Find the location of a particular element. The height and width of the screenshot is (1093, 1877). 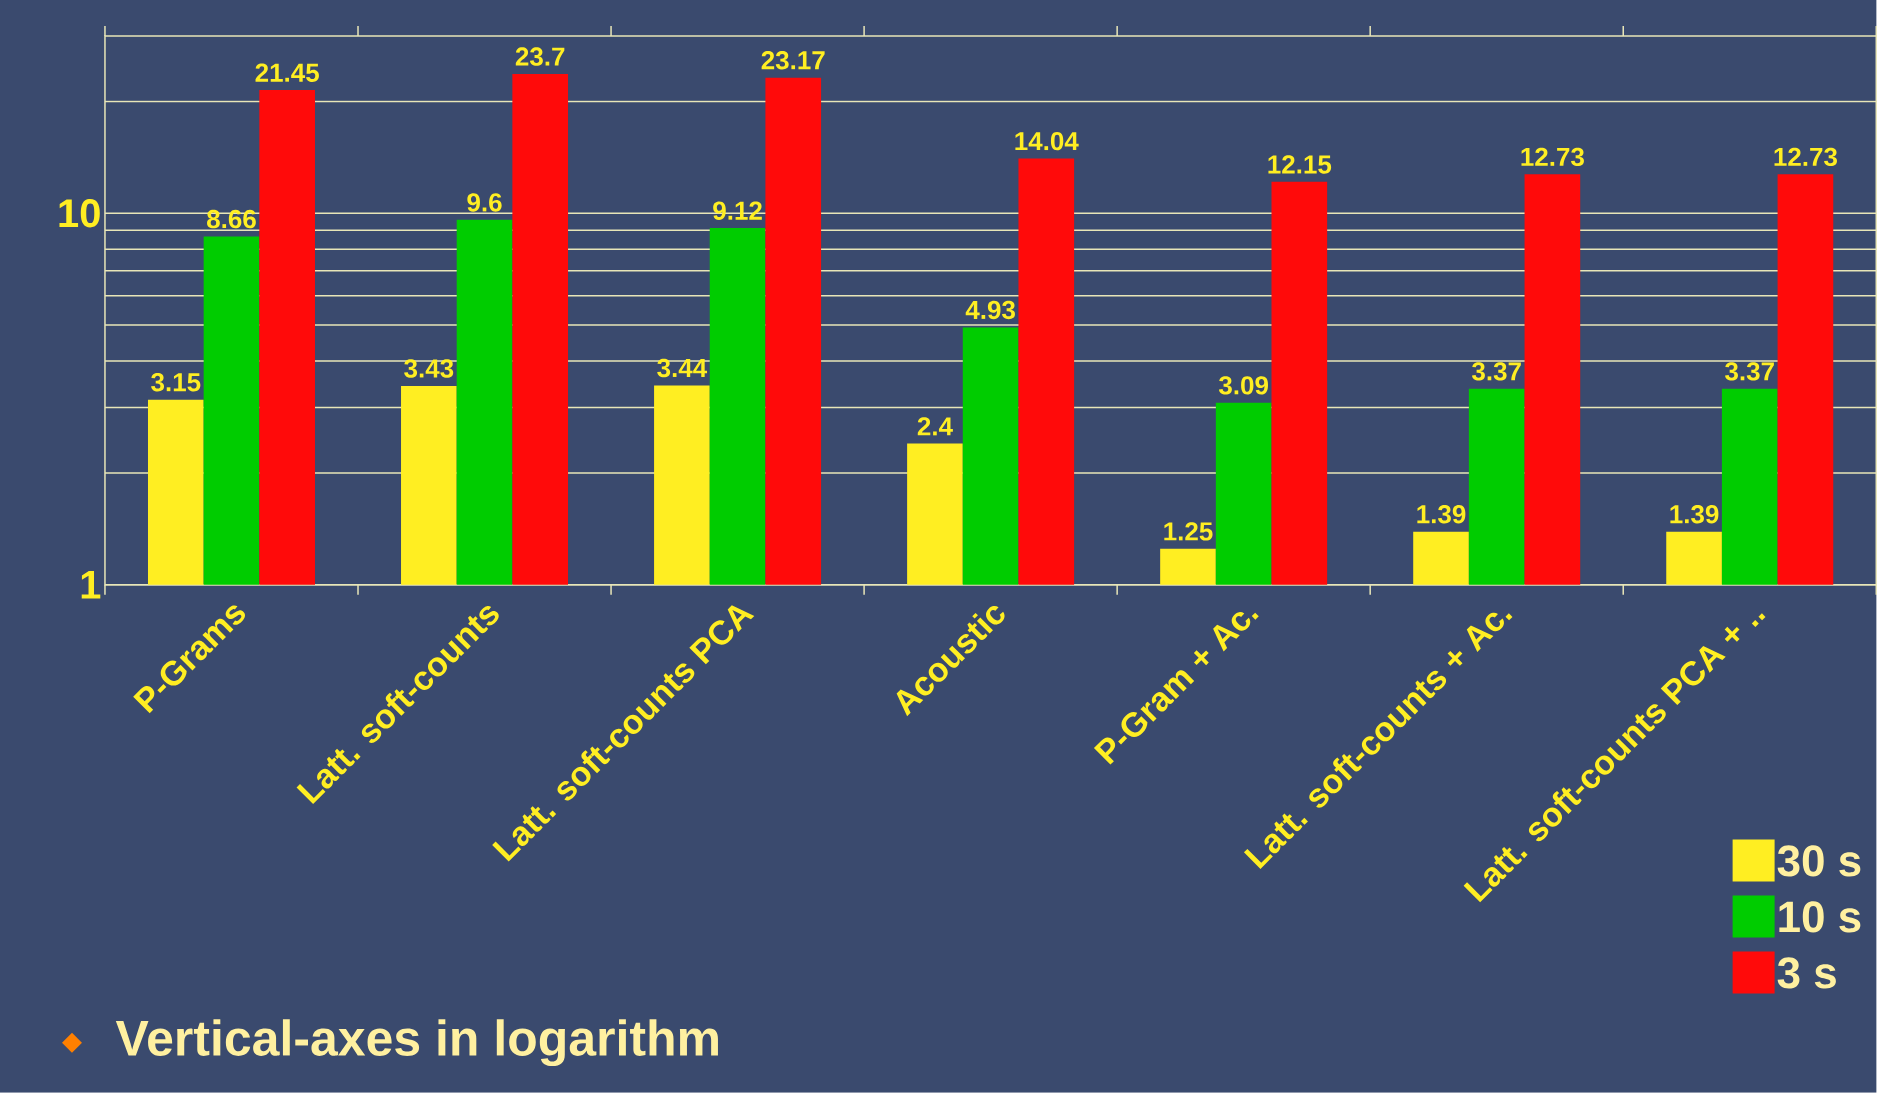

data-label: 23.17 is located at coordinates (793, 60).